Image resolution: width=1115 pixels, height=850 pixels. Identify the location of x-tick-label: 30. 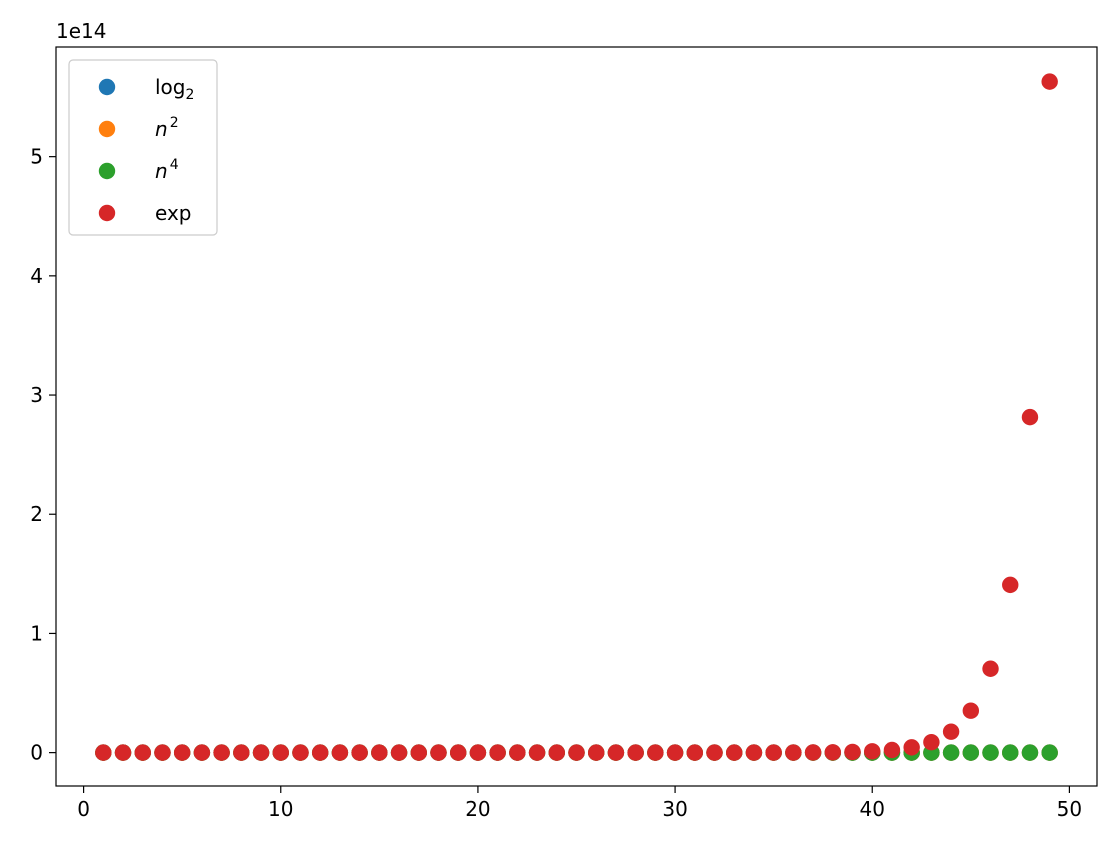
(674, 809).